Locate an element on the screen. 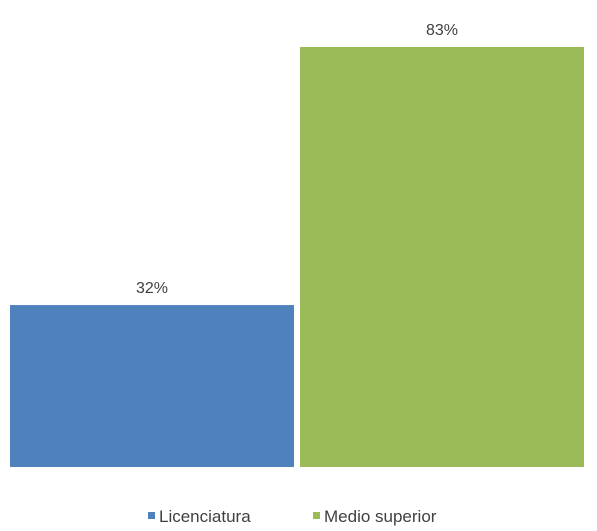 The width and height of the screenshot is (597, 531). legend-swatch-medio-superior is located at coordinates (316, 515).